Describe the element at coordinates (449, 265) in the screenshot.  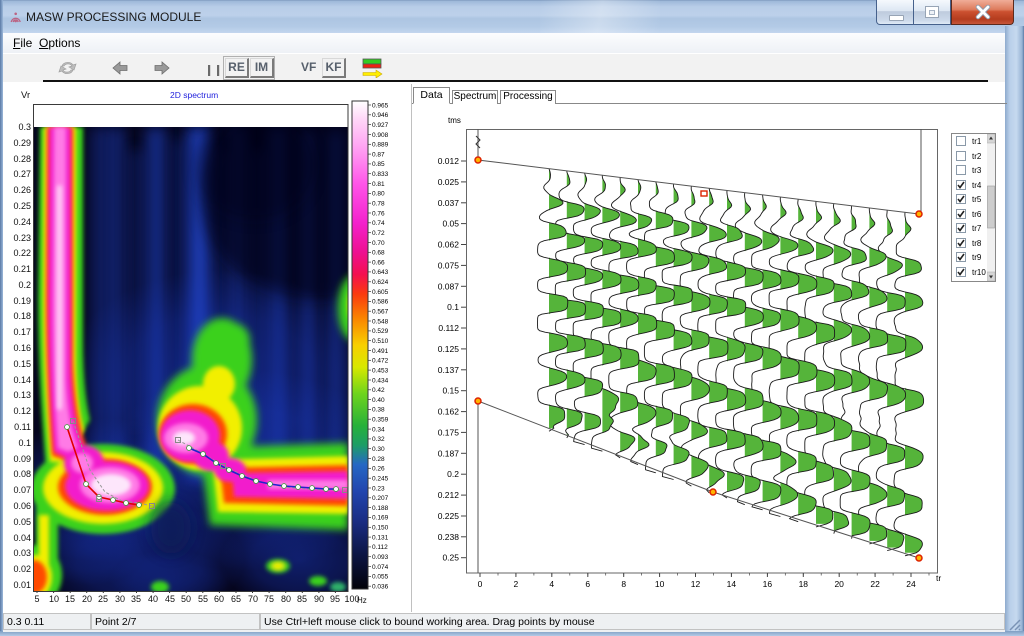
I see `svg-text: 0.075` at that location.